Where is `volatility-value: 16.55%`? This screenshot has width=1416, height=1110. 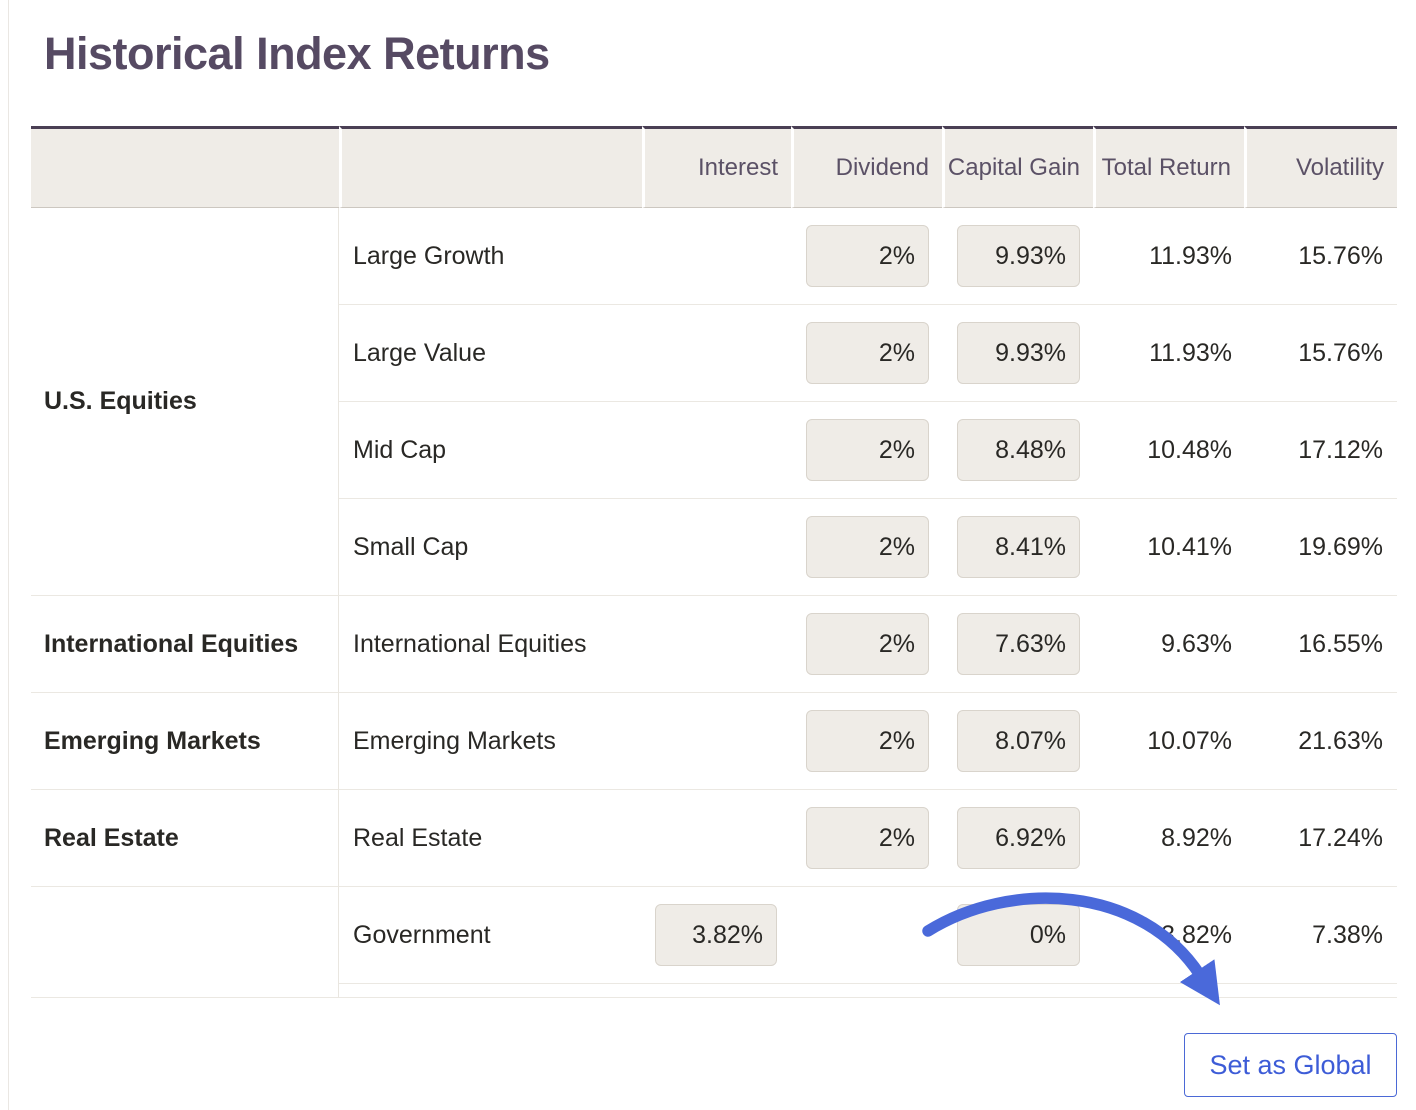
volatility-value: 16.55% is located at coordinates (1320, 644).